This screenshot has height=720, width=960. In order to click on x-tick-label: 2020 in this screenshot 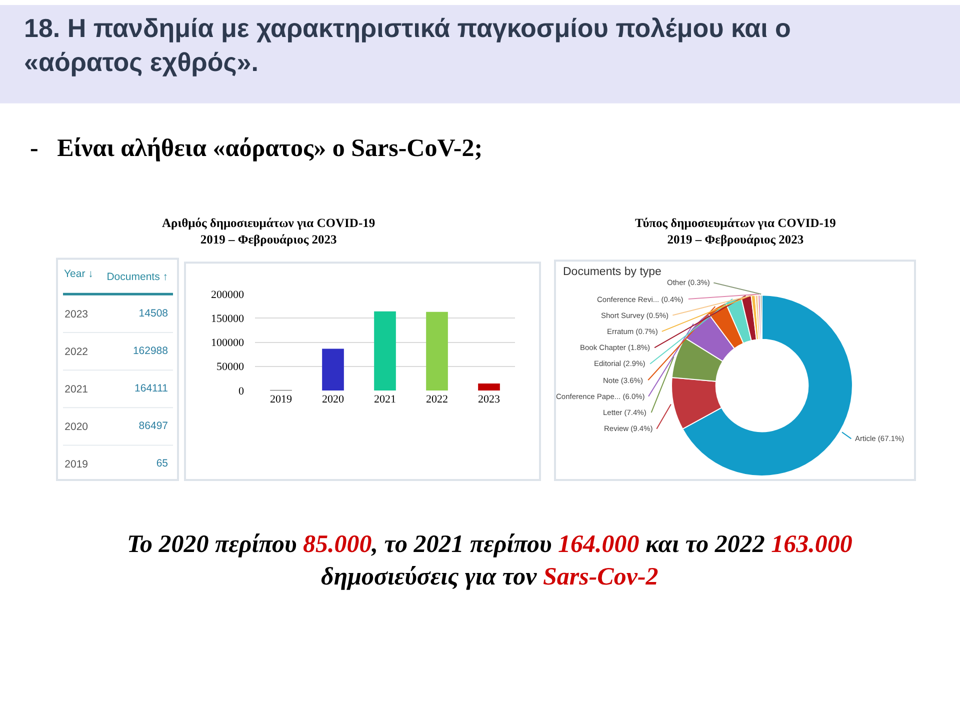, I will do `click(333, 399)`.